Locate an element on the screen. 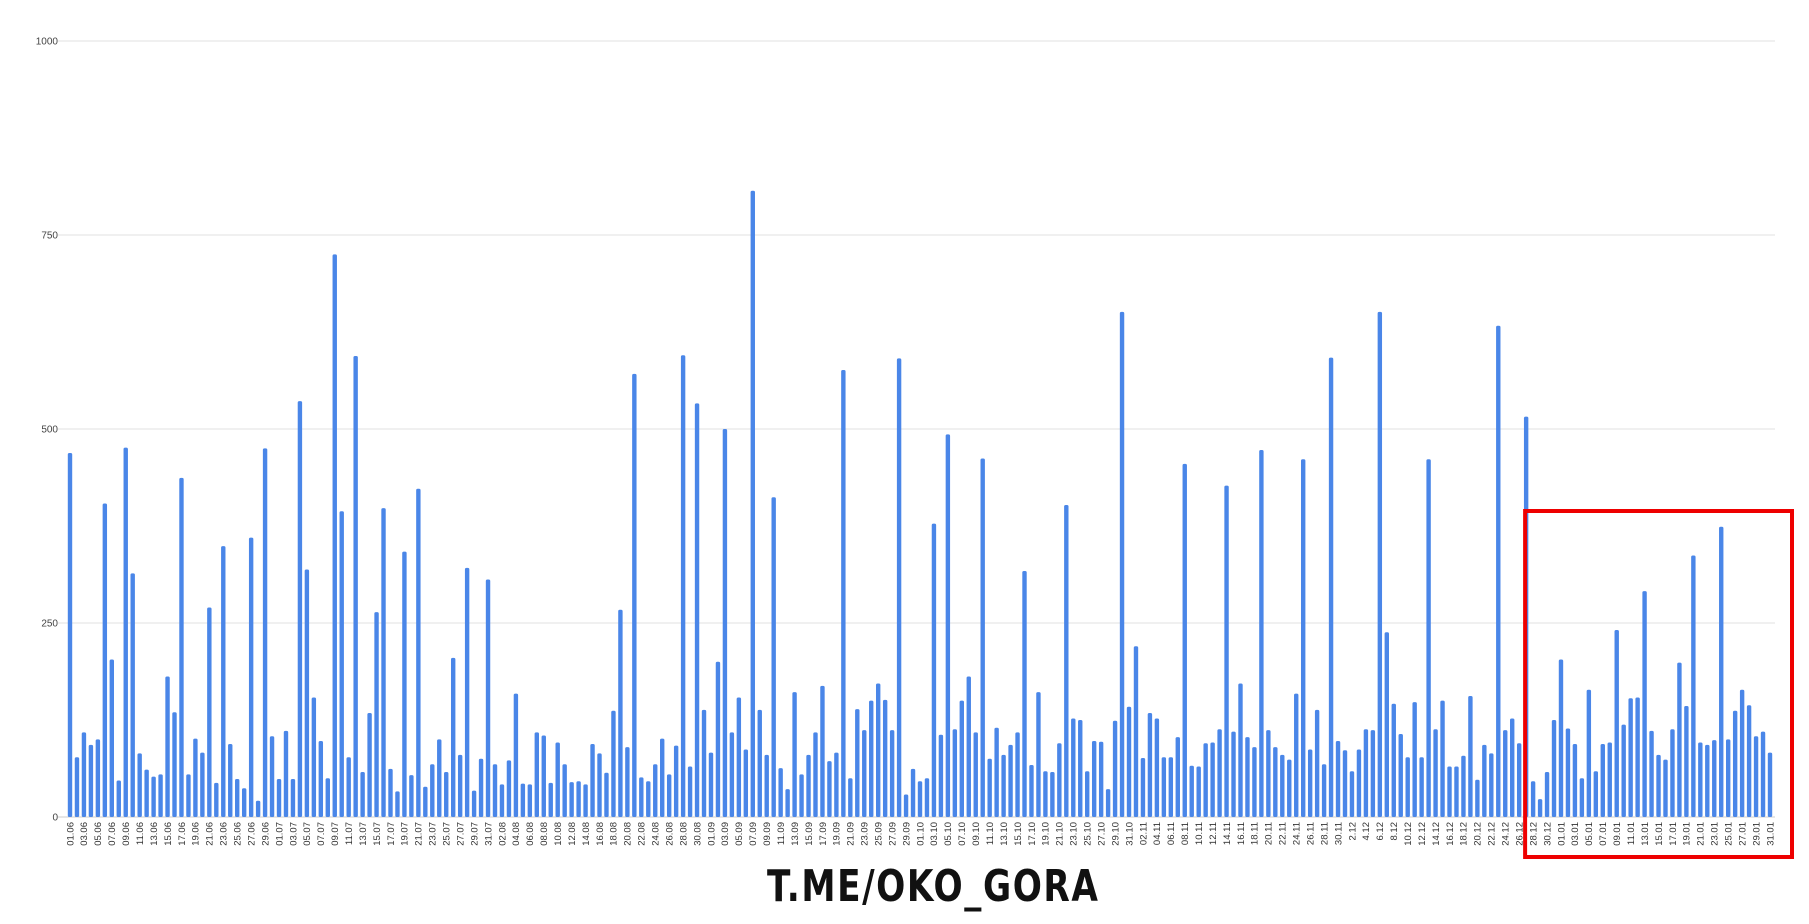 The width and height of the screenshot is (1809, 924). bar-6.12 is located at coordinates (1380, 564).